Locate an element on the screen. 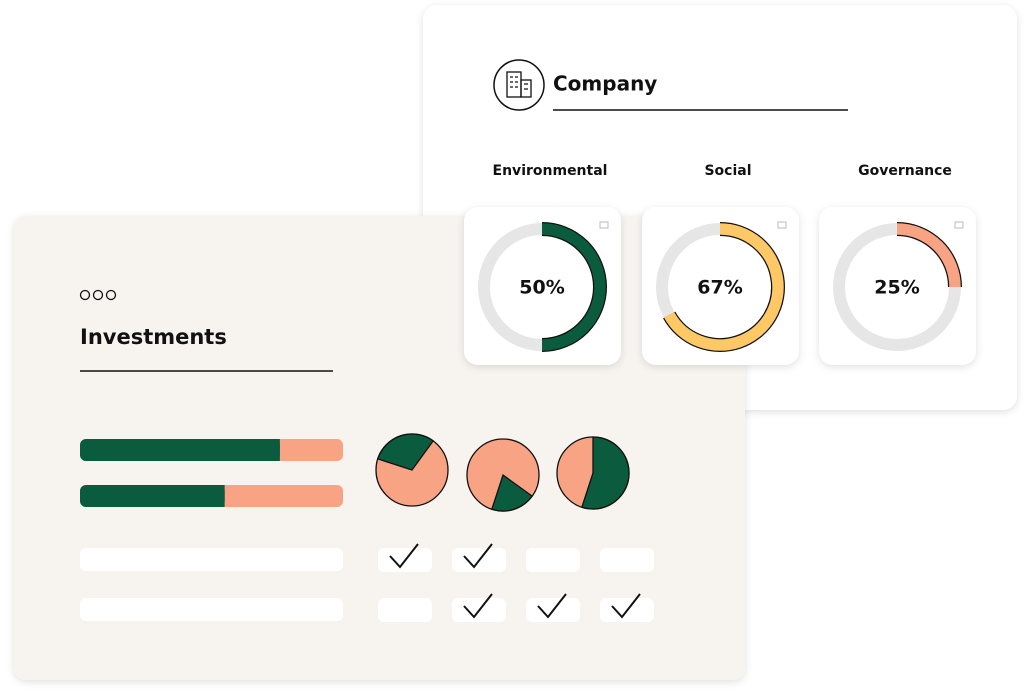 This screenshot has width=1024, height=695. company-icon is located at coordinates (519, 85).